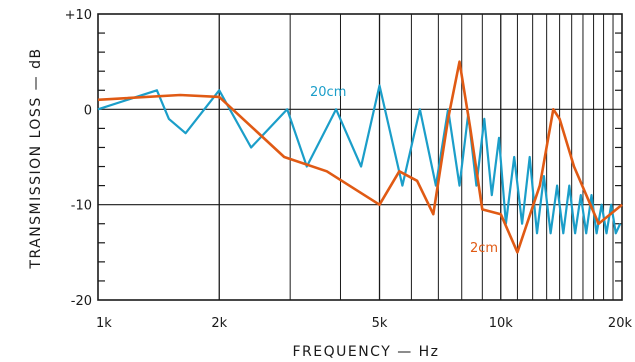  I want to click on series-label-20cm: 20cm, so click(328, 92).